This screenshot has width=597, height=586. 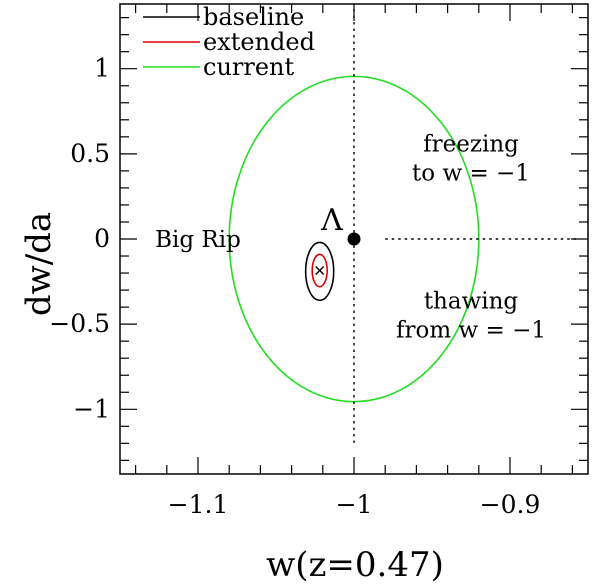 What do you see at coordinates (510, 504) in the screenshot?
I see `x-tick-label: −0.9` at bounding box center [510, 504].